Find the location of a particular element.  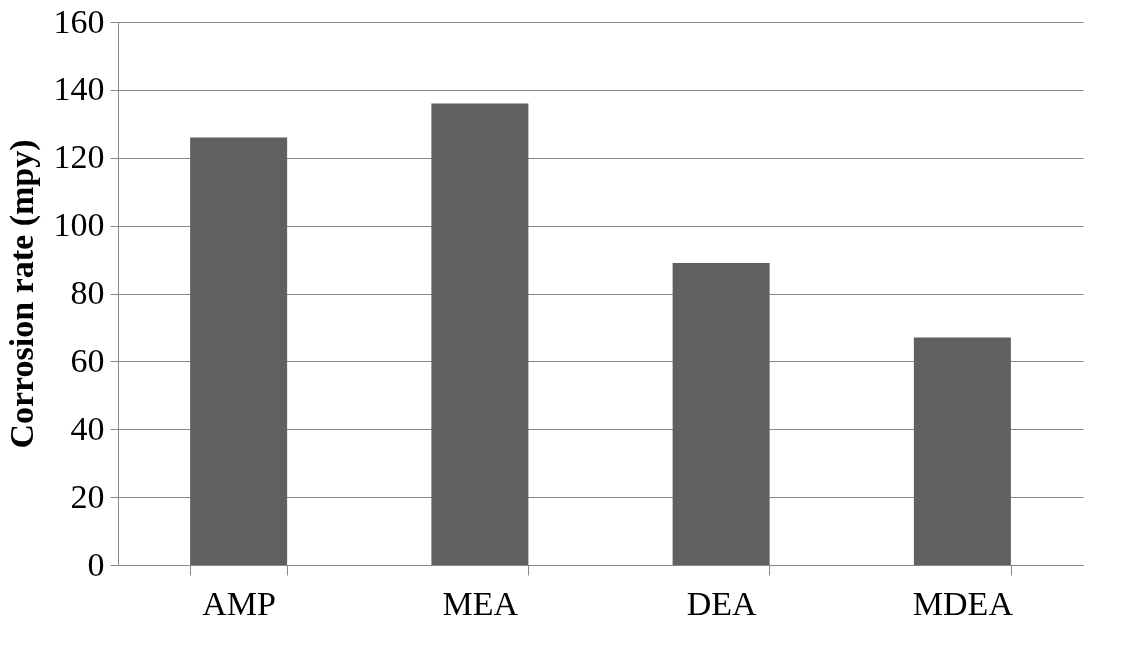

x-tick-label: MEA is located at coordinates (480, 603).